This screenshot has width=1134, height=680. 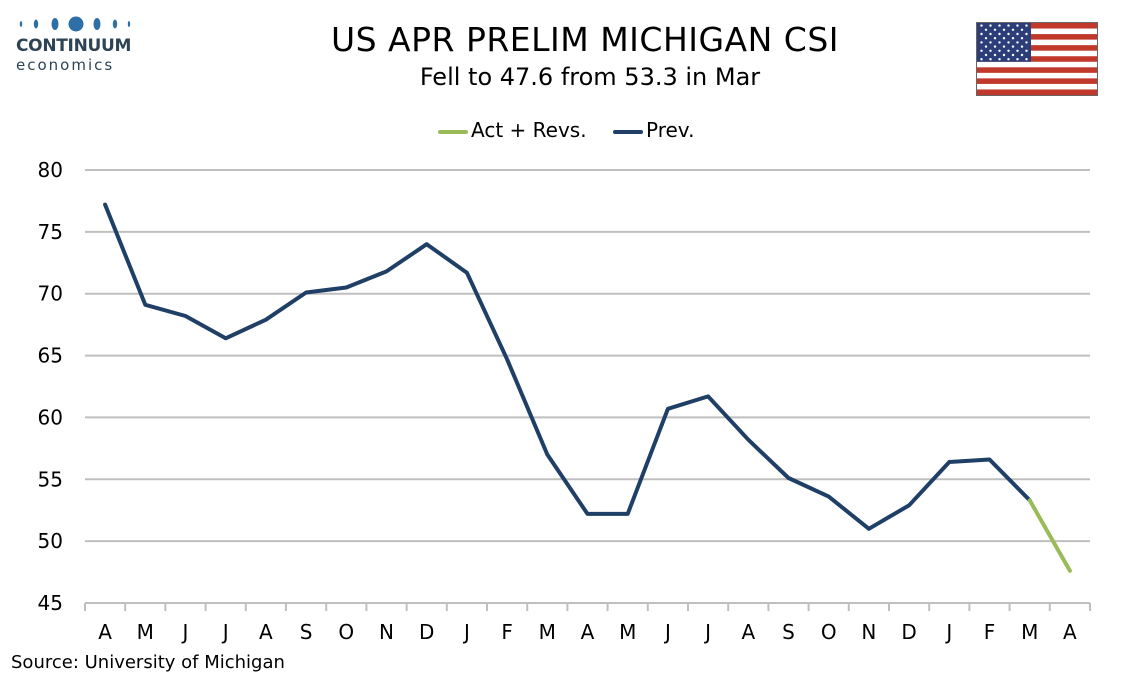 What do you see at coordinates (670, 130) in the screenshot?
I see `legend-label-prev: Prev.` at bounding box center [670, 130].